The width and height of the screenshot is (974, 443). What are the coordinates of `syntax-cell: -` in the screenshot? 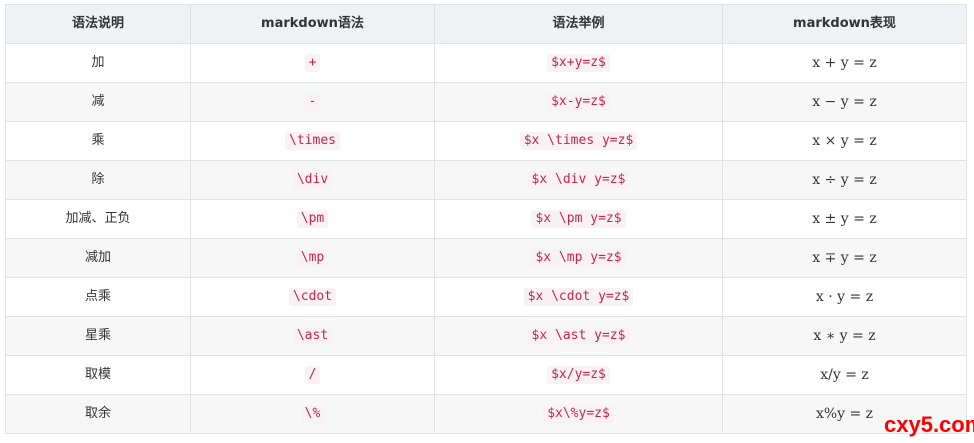 It's located at (312, 102).